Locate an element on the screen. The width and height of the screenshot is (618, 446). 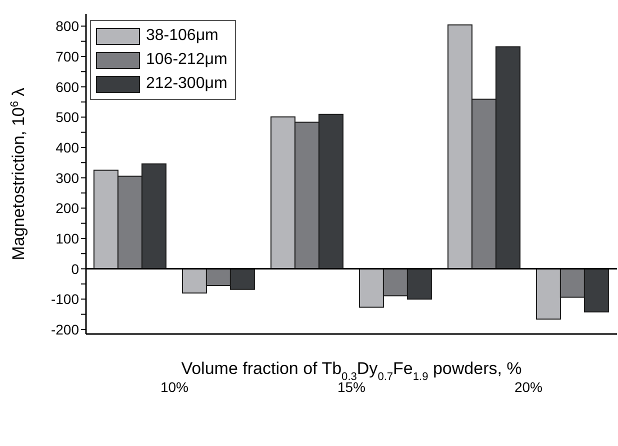
y-tick-label: -200 is located at coordinates (65, 329).